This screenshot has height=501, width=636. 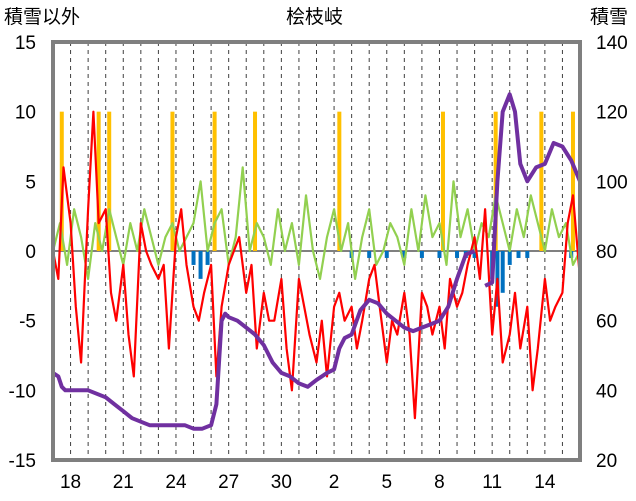 I want to click on left-tick-label: -15, so click(x=22, y=461).